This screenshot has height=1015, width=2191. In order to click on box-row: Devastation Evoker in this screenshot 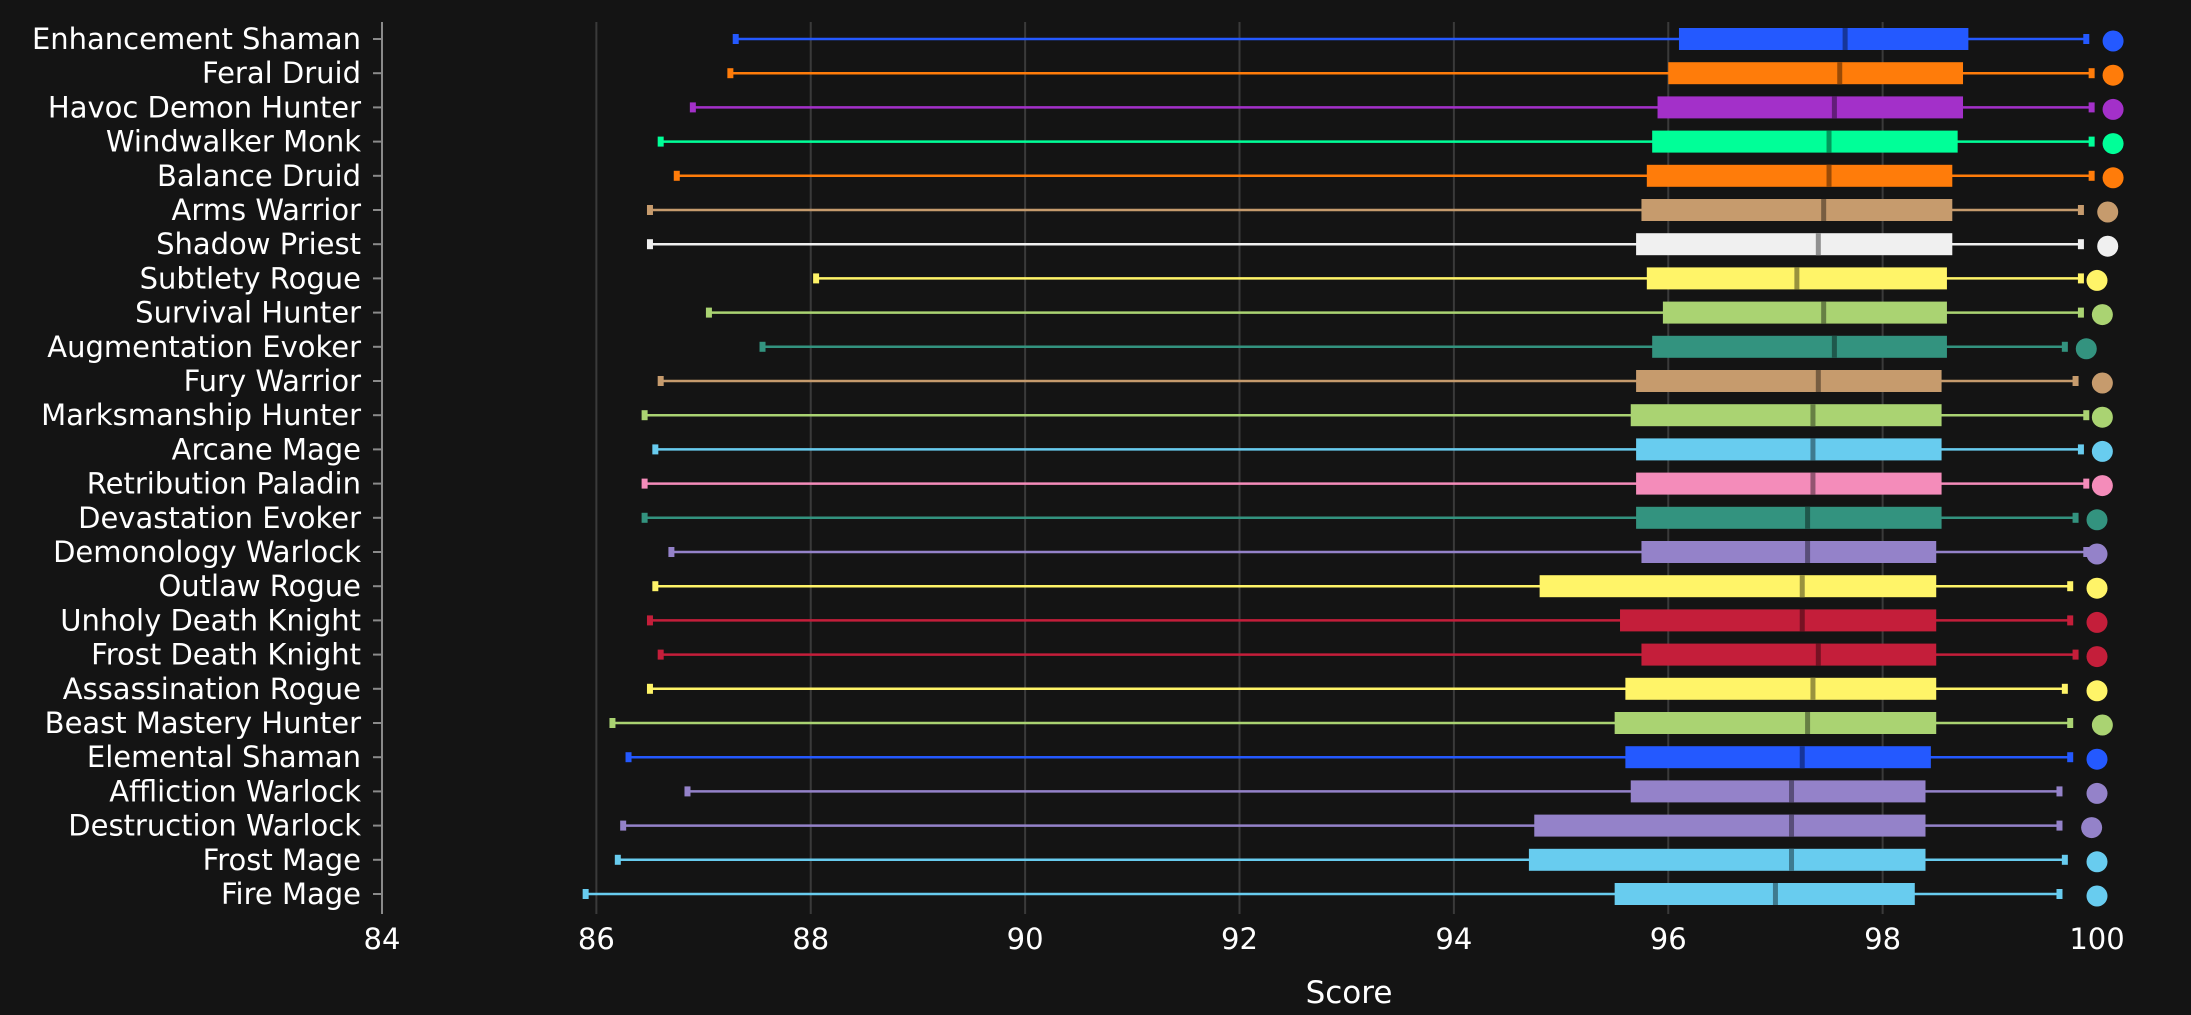, I will do `click(1093, 518)`.